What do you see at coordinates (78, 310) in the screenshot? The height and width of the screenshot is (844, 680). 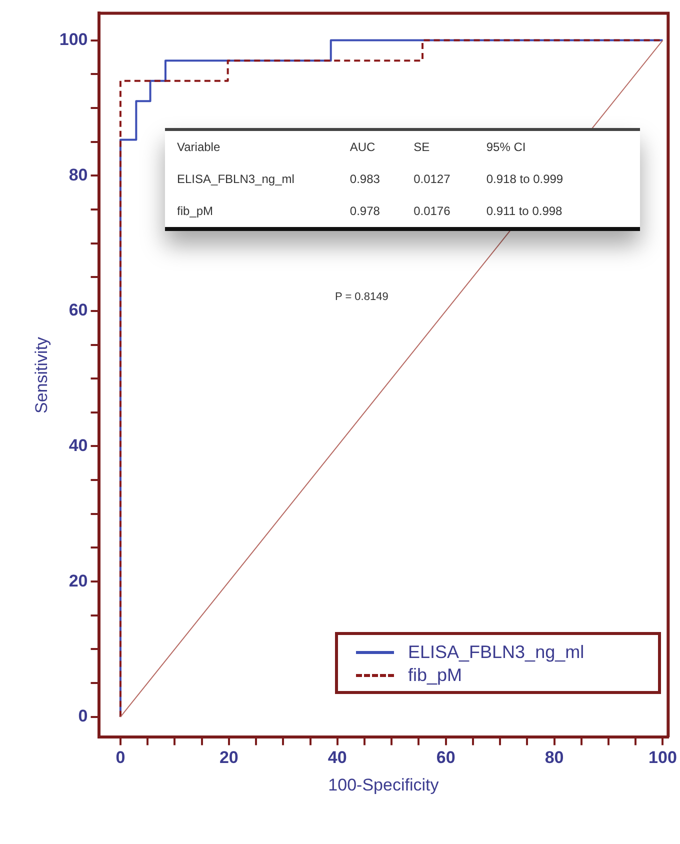 I see `y-tick-label: 60` at bounding box center [78, 310].